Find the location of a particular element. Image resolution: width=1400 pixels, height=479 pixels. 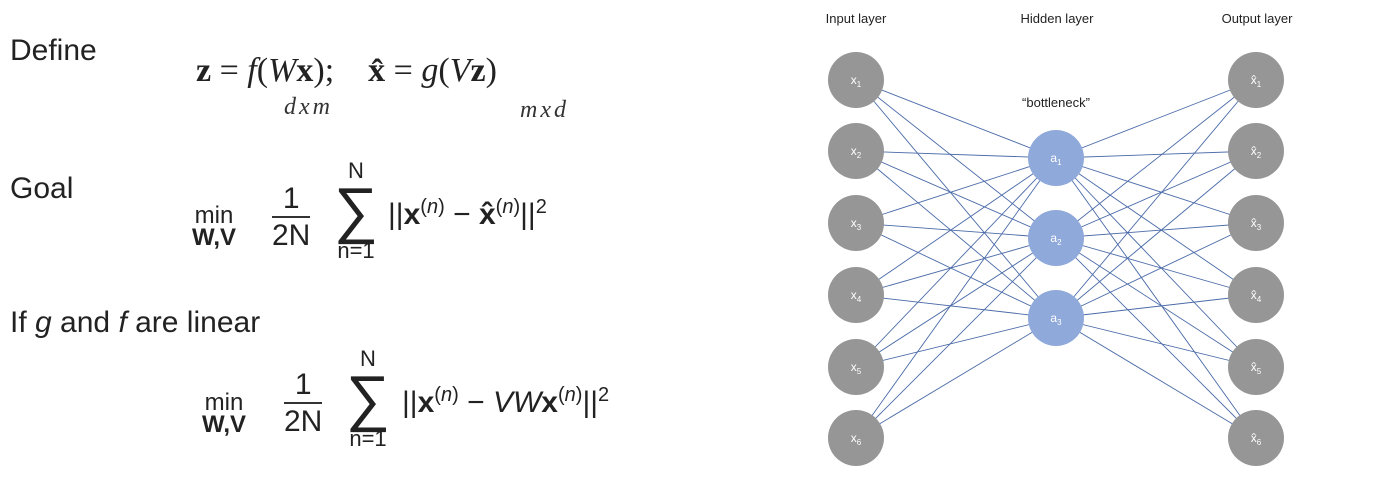

input-node-3-circle is located at coordinates (856, 223).